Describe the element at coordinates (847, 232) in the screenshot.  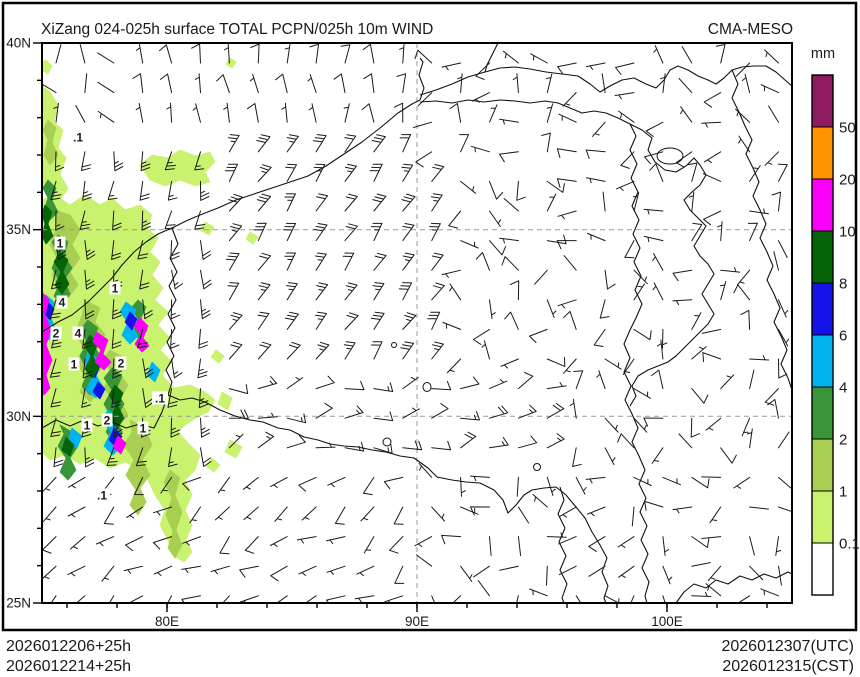
I see `colorbar-tick-label: 10` at that location.